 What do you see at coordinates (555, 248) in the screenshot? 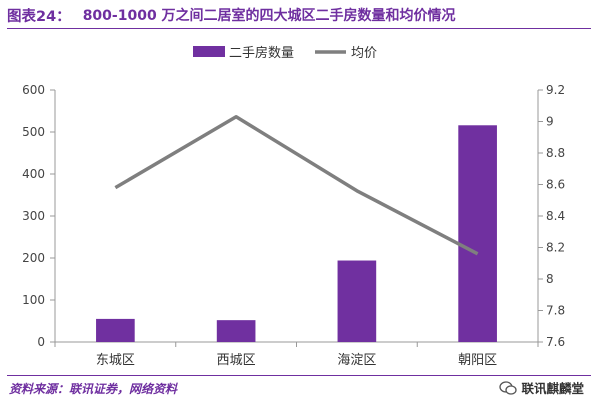
I see `right-tick-label: 8.2` at bounding box center [555, 248].